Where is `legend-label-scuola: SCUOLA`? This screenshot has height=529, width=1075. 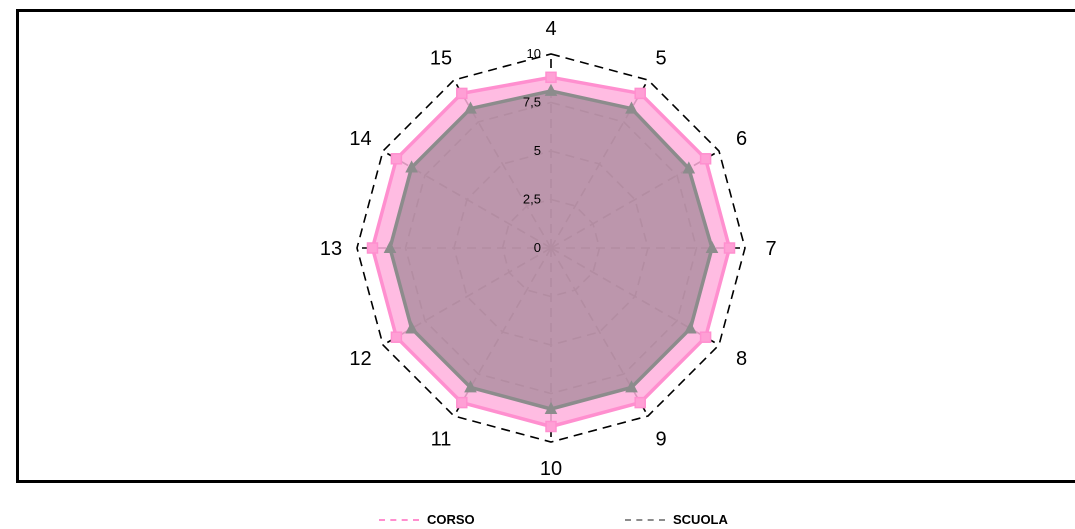
legend-label-scuola: SCUOLA is located at coordinates (700, 519).